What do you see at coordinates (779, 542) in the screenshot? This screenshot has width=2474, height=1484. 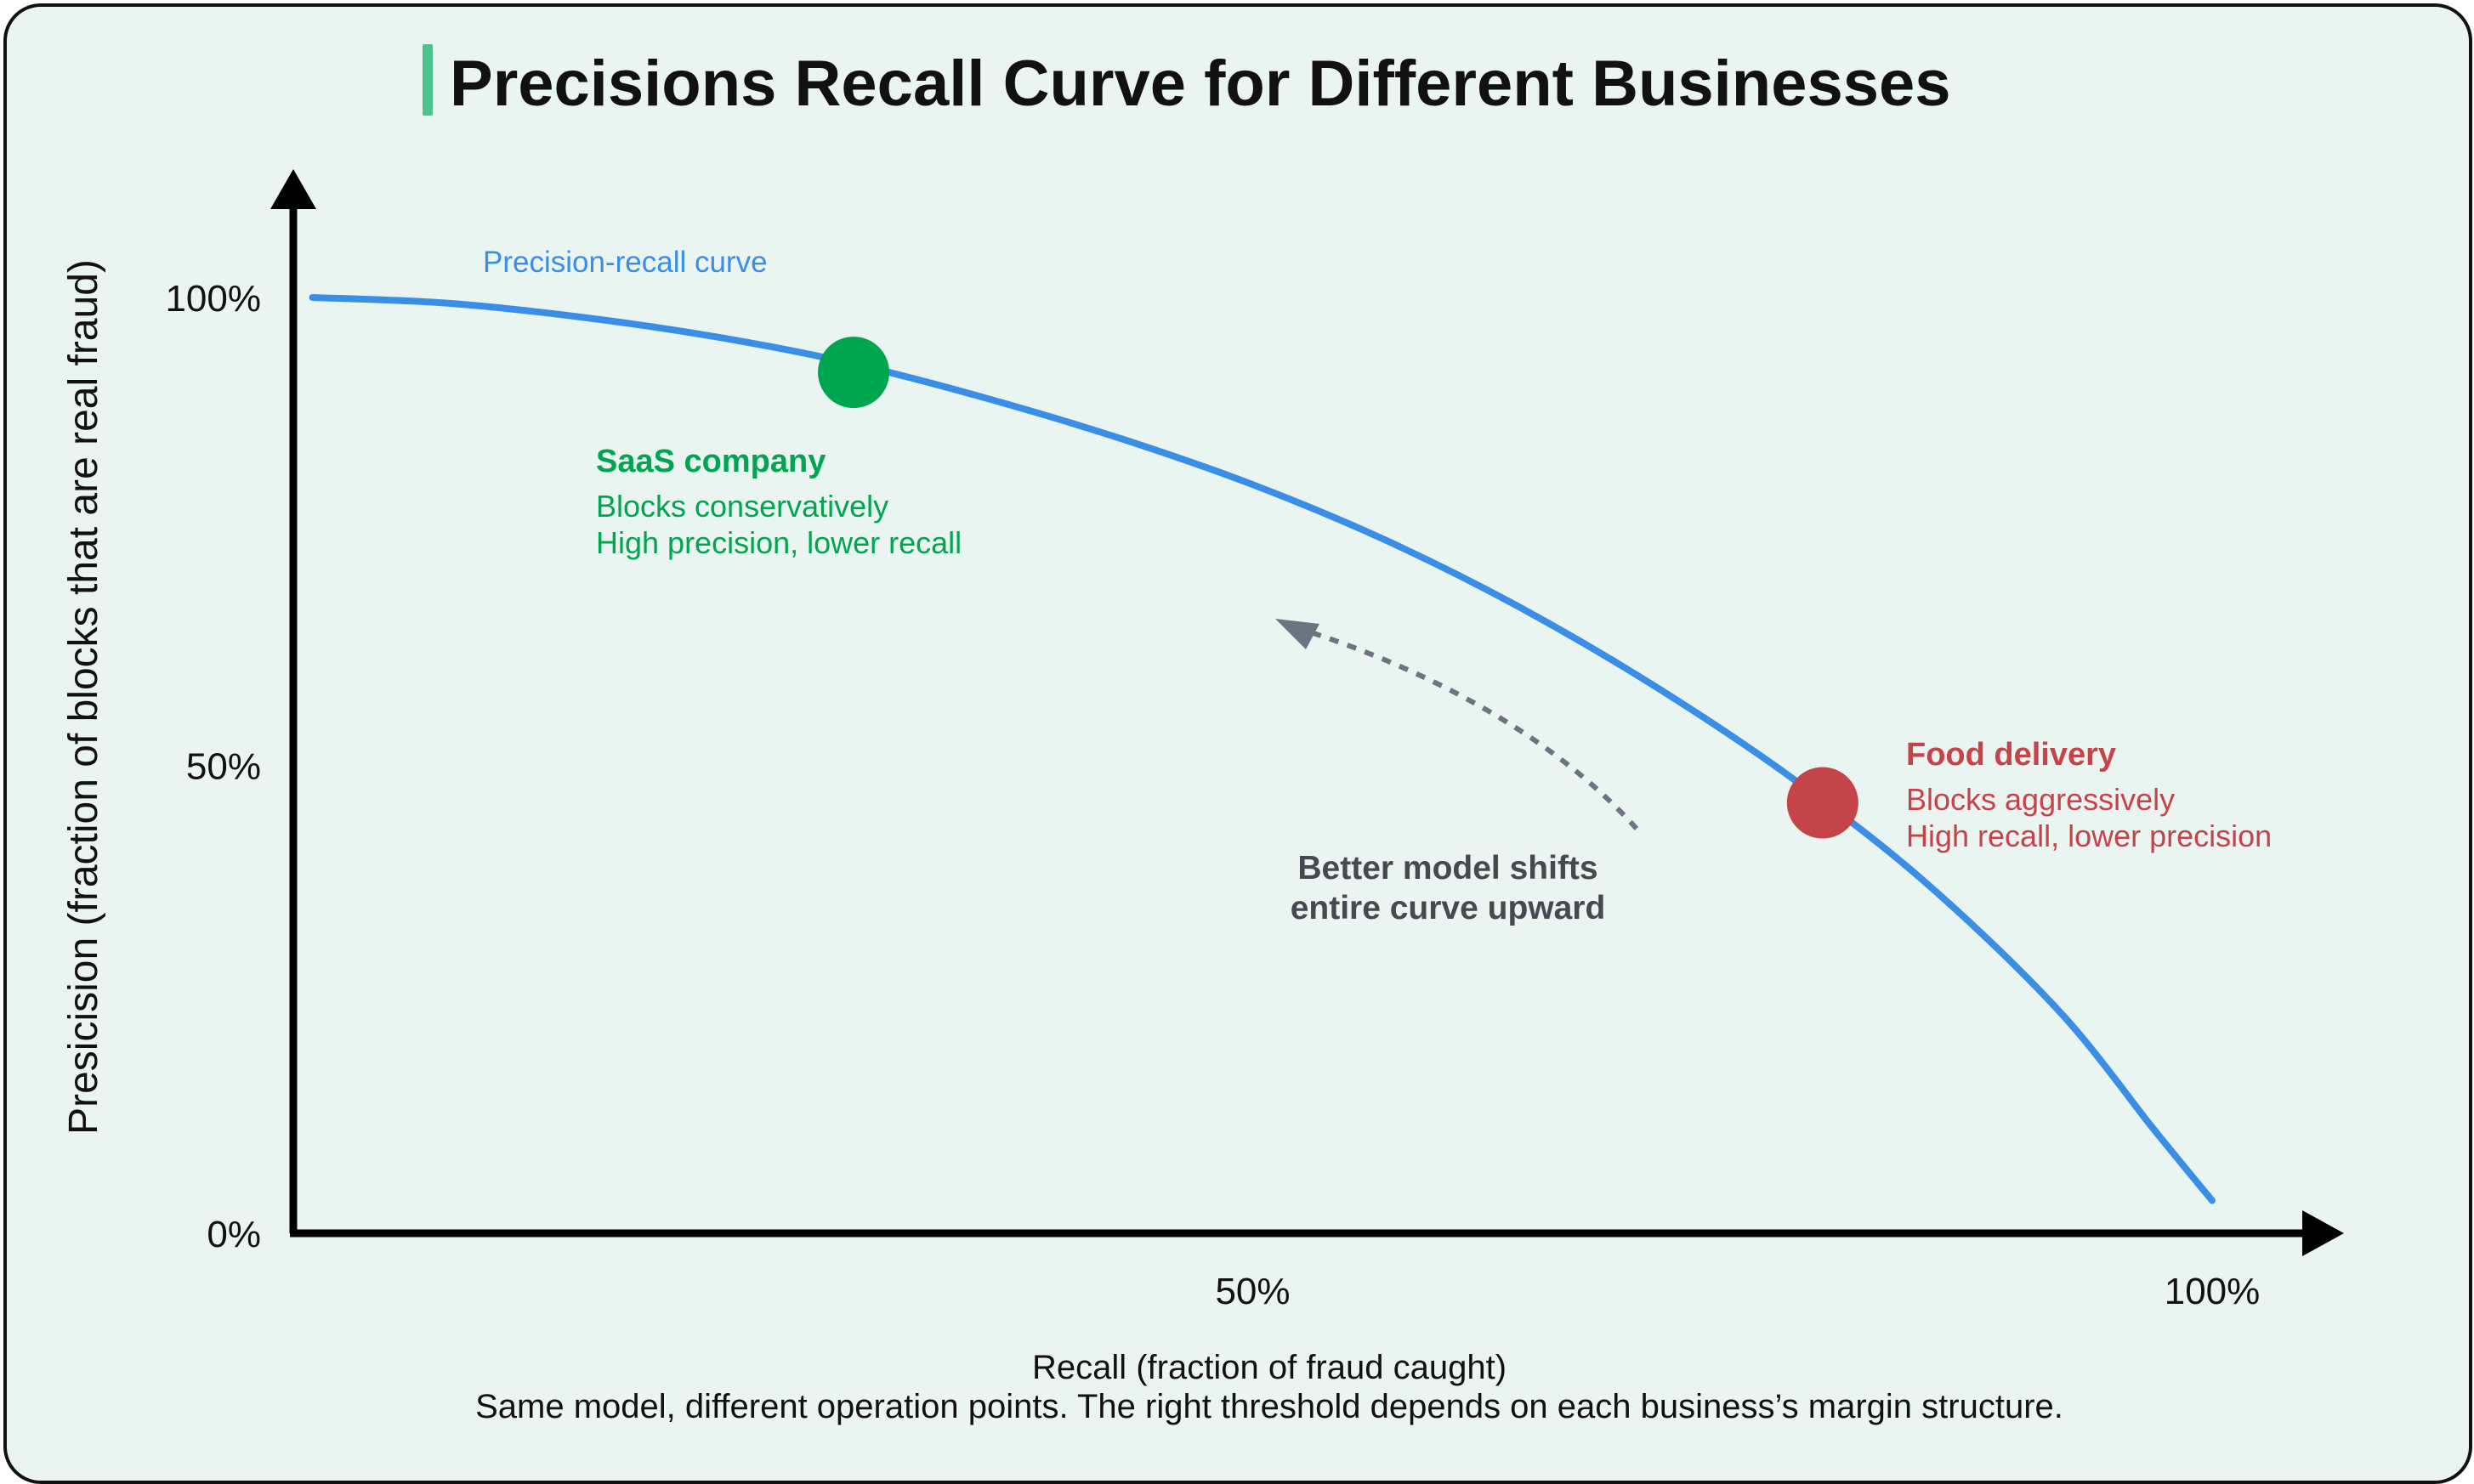 I see `saas-company-line-2: High precision, lower recall` at bounding box center [779, 542].